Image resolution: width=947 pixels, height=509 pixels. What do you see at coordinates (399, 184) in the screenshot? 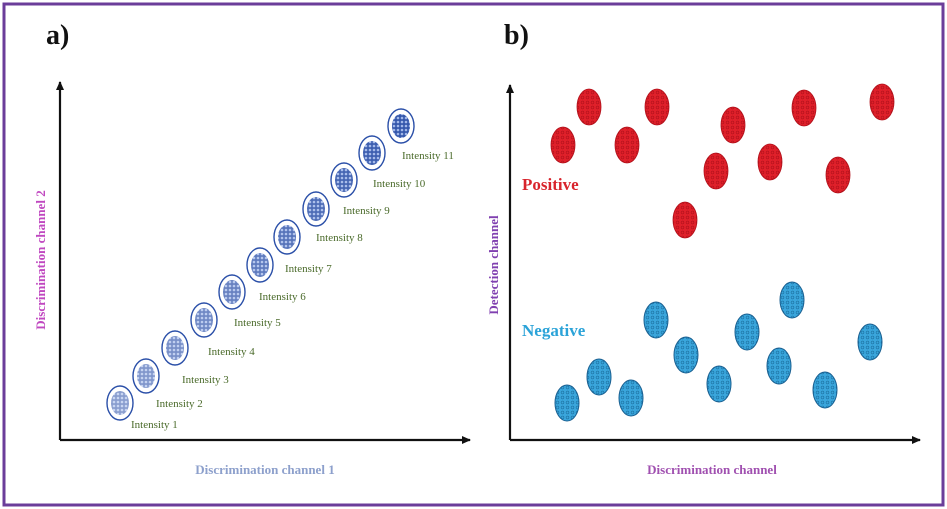
I see `cluster-label: Intensity 10` at bounding box center [399, 184].